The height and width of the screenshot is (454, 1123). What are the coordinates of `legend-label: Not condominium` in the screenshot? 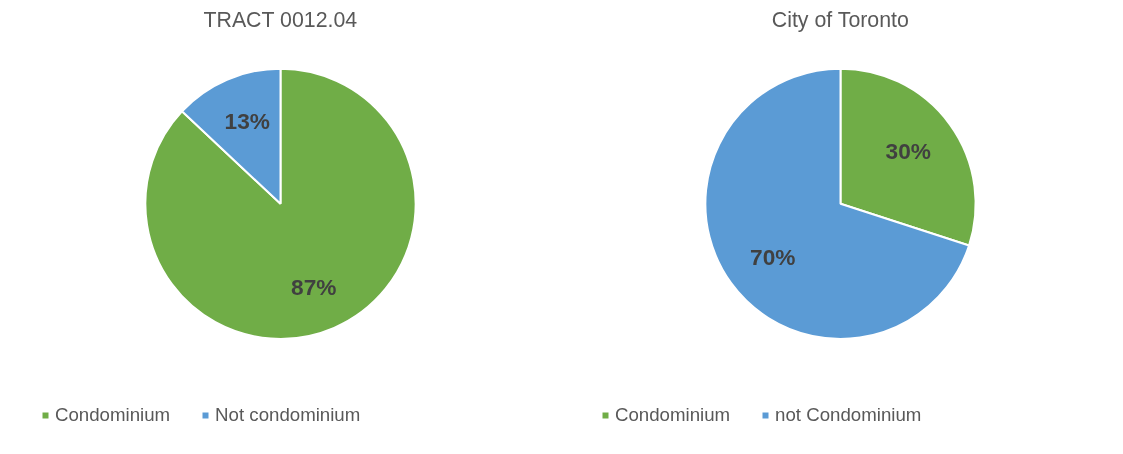 It's located at (288, 415).